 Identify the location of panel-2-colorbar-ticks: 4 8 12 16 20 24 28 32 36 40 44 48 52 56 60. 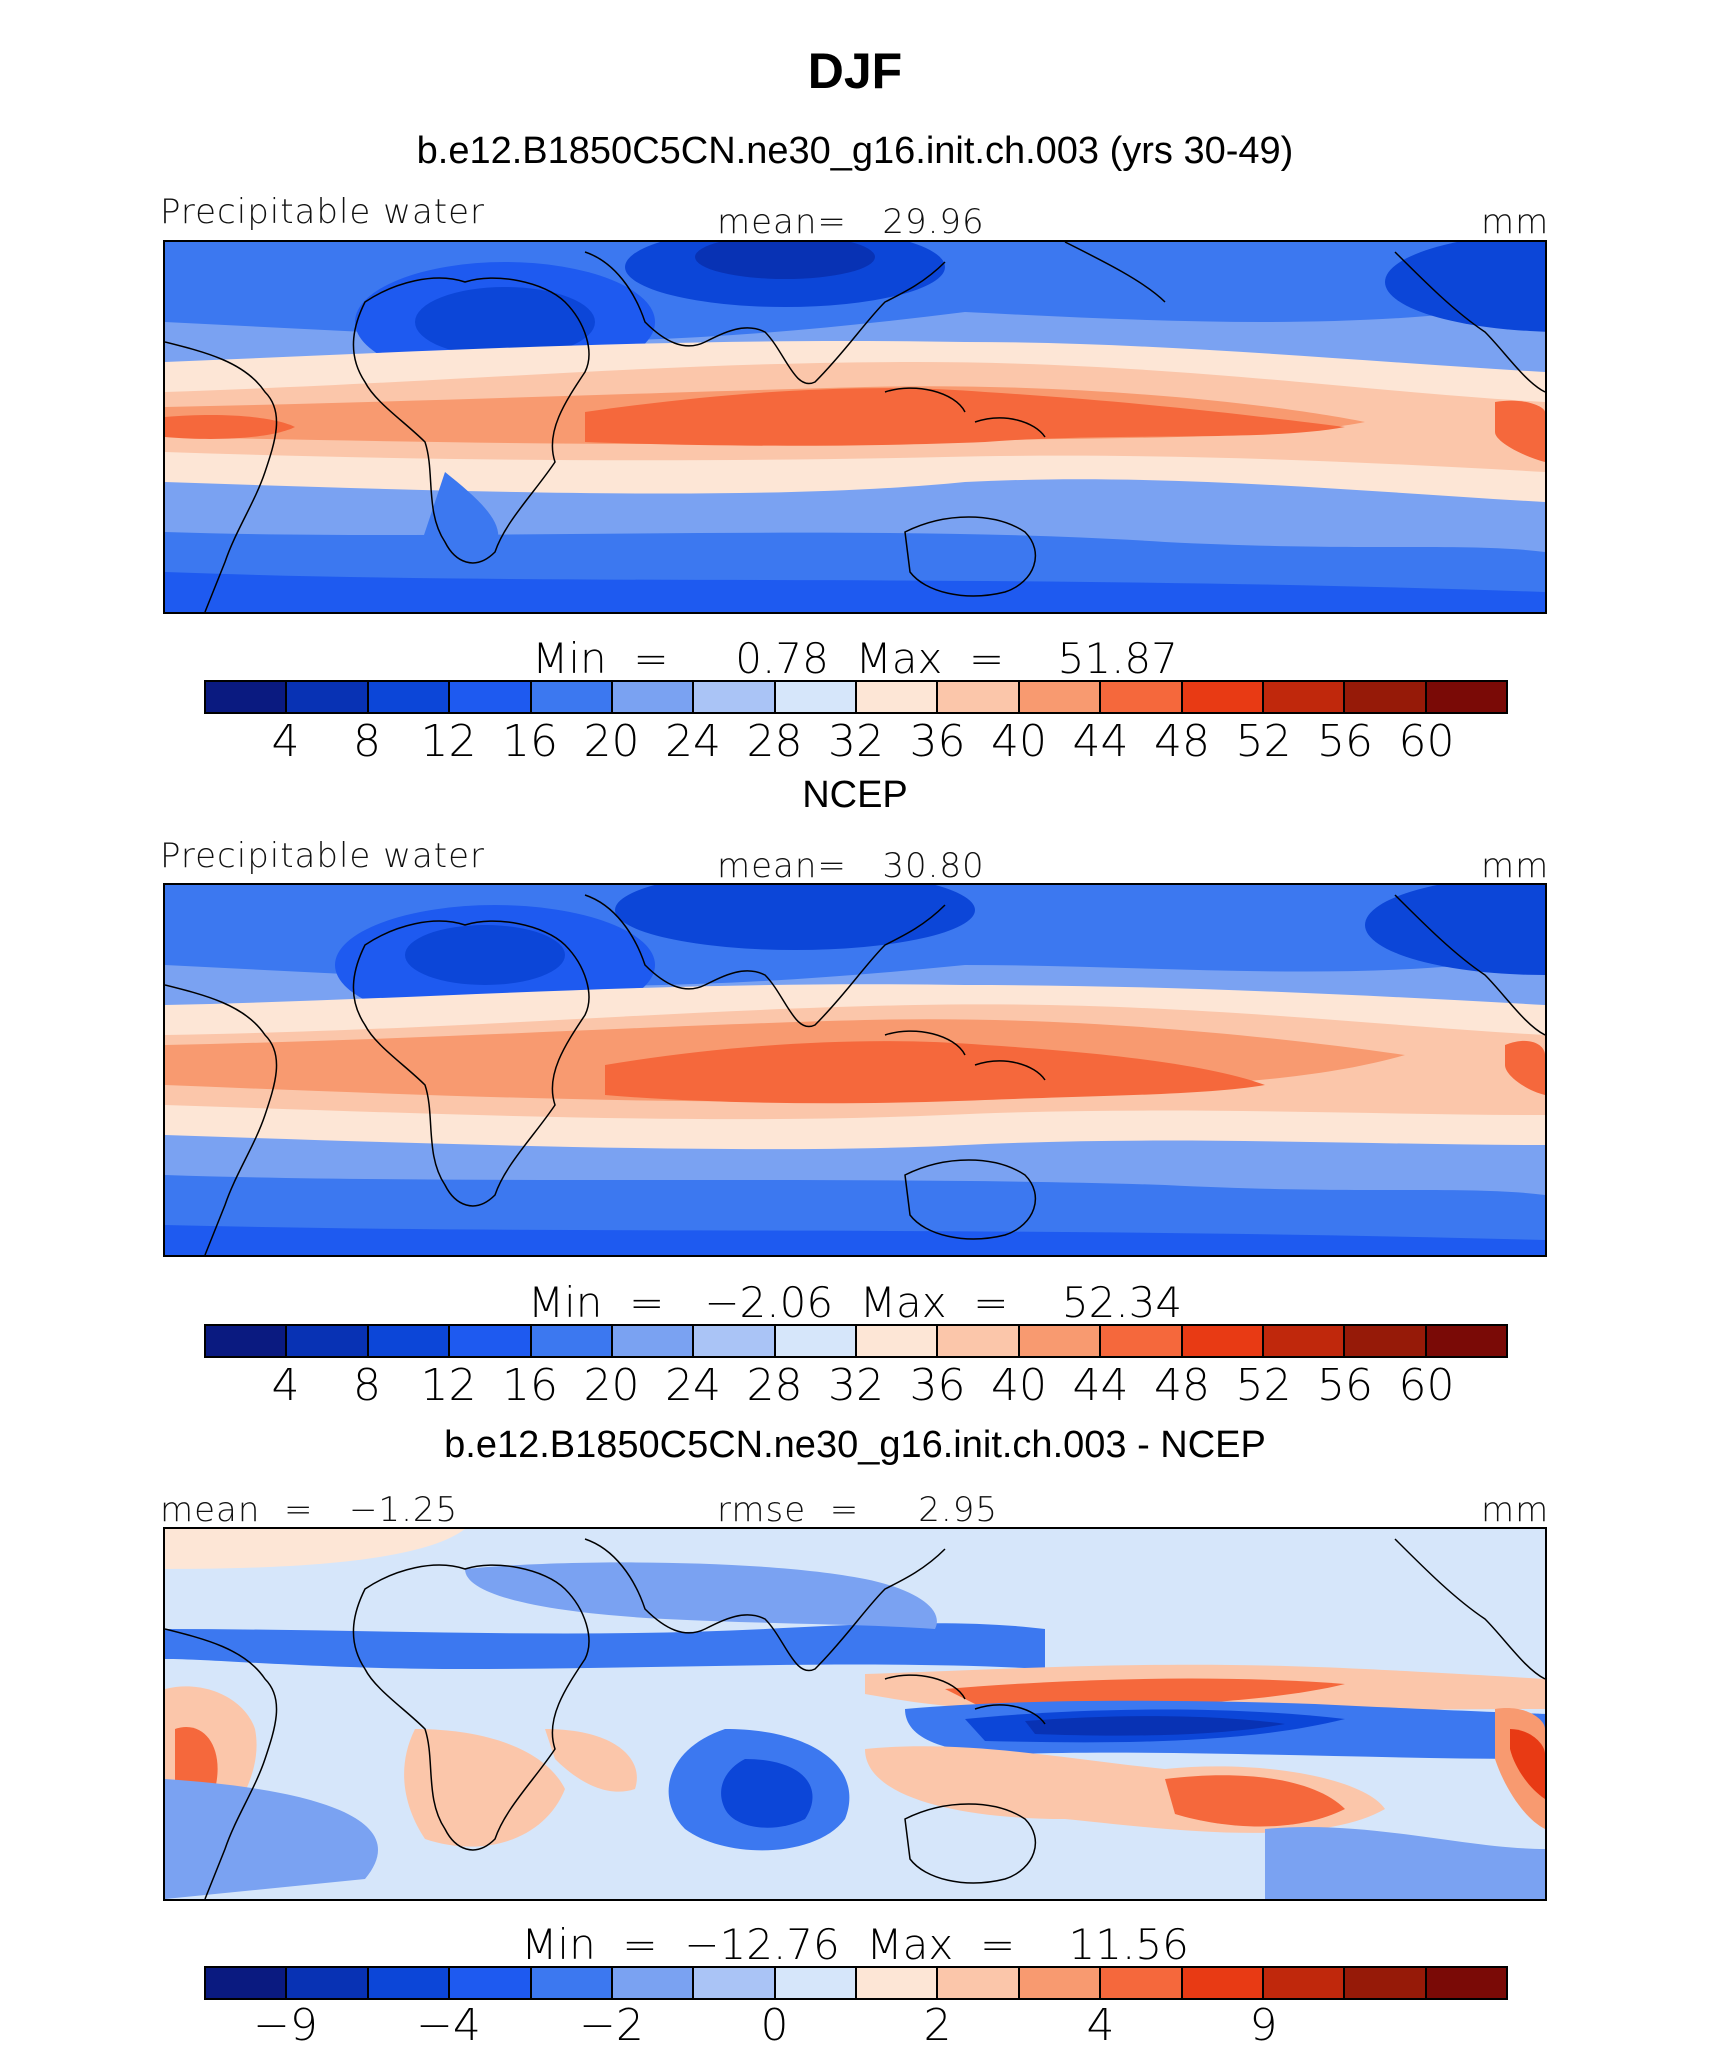
(856, 1385).